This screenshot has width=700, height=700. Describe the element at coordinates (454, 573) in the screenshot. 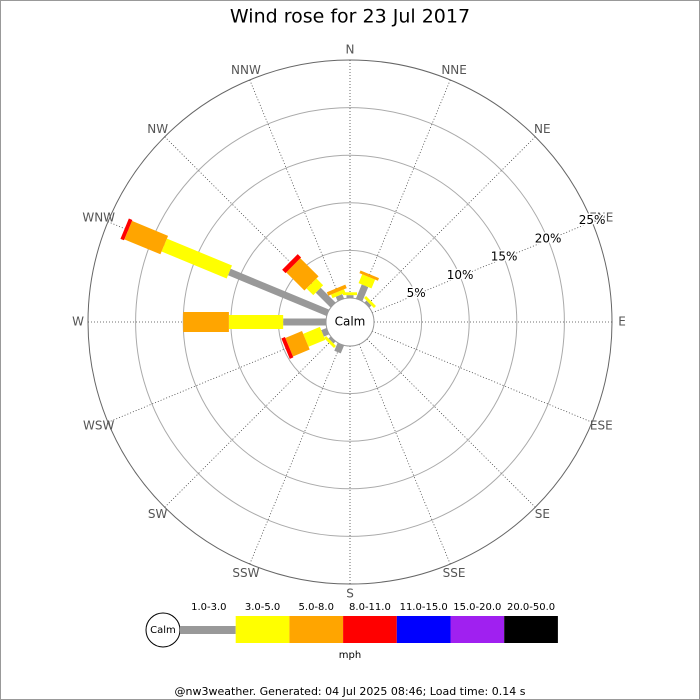

I see `direction-label: SSE` at that location.